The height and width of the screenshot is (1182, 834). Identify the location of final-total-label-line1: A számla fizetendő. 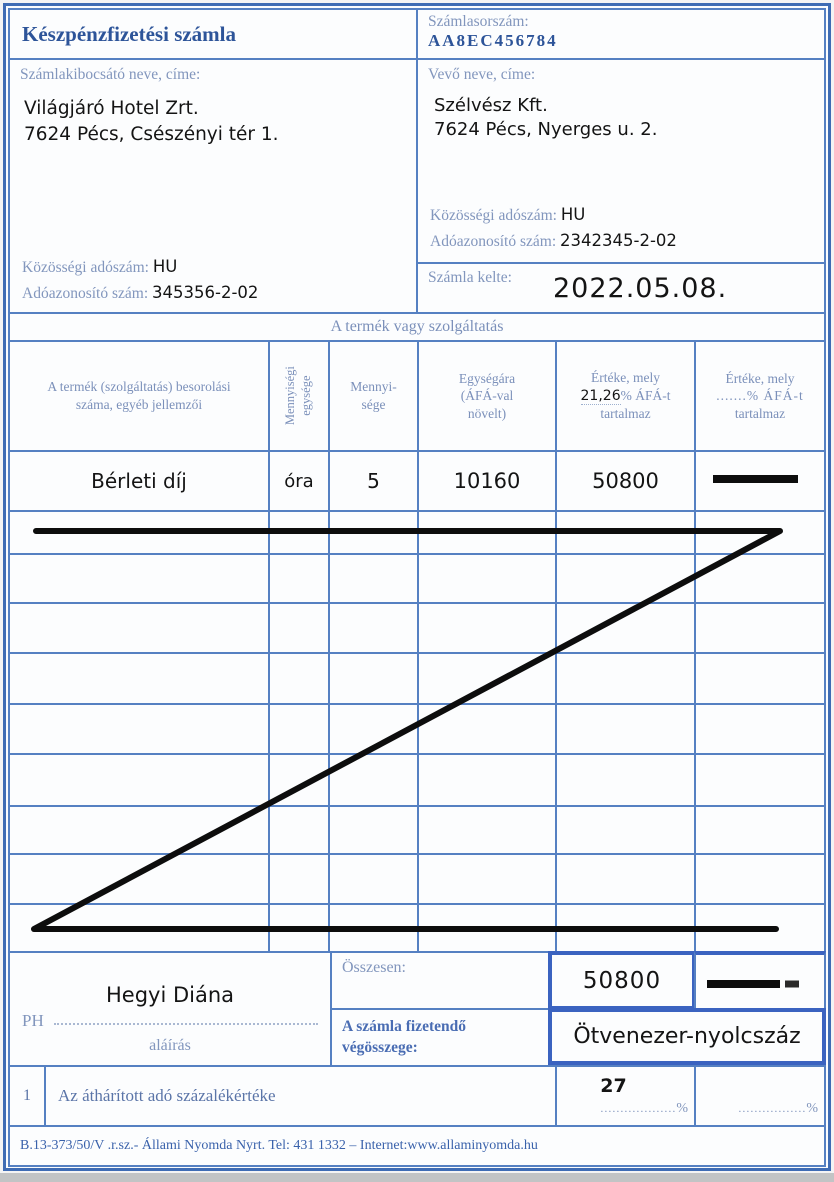
(404, 1026).